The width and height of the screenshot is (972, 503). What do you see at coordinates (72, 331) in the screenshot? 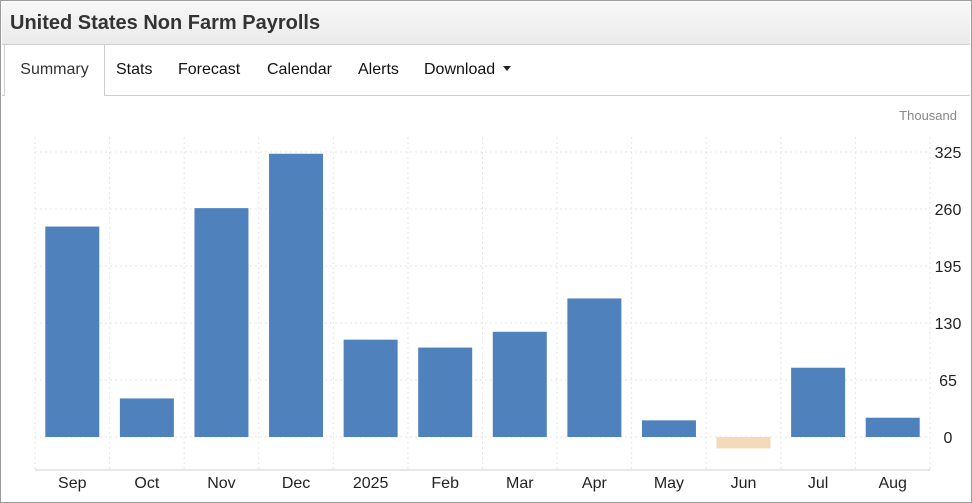
I see `bar-sep` at bounding box center [72, 331].